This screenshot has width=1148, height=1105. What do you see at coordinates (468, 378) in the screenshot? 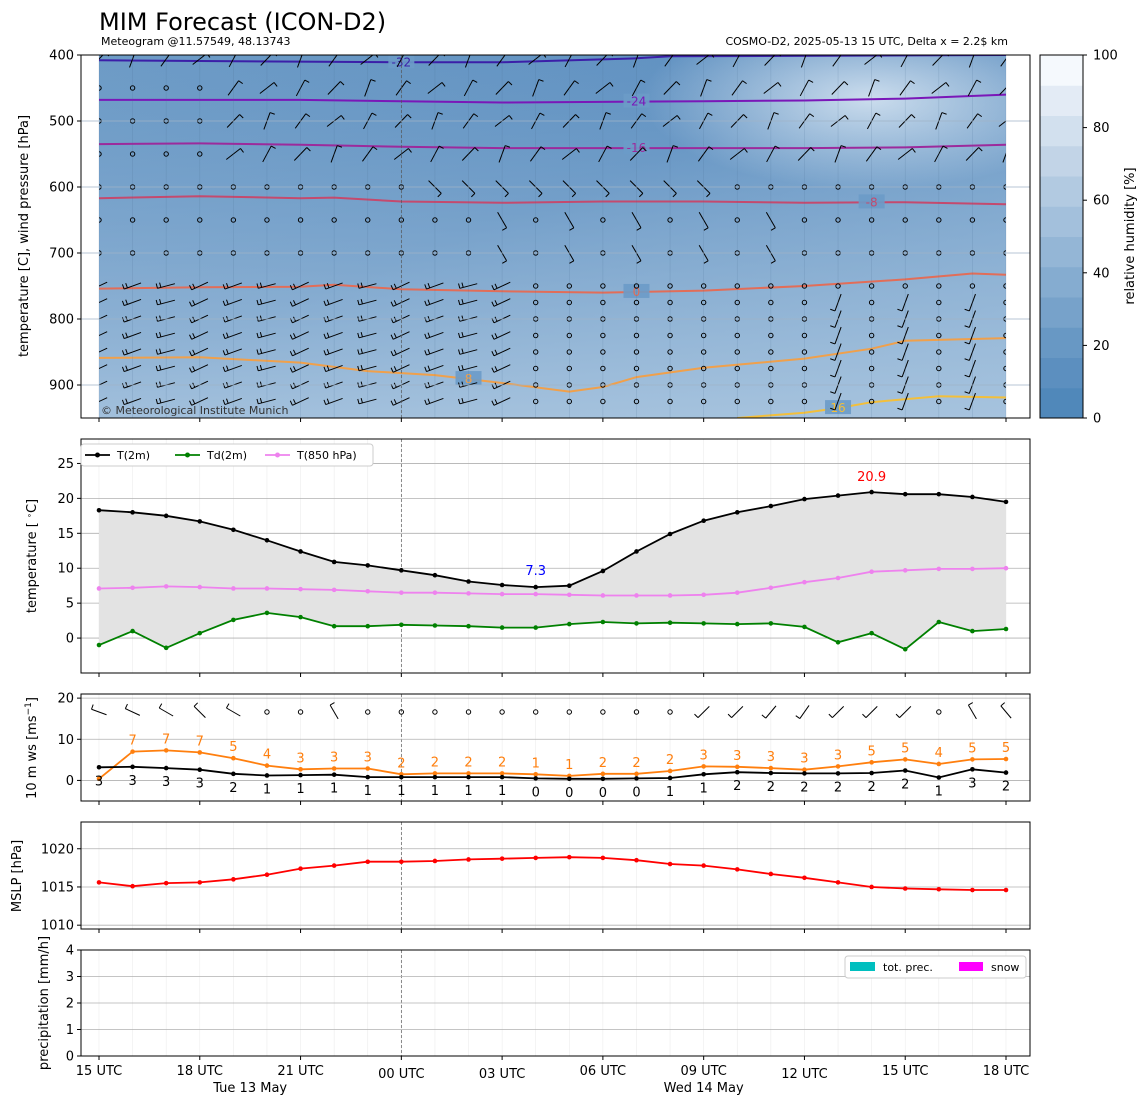
I see `isotherm-label-bg` at bounding box center [468, 378].